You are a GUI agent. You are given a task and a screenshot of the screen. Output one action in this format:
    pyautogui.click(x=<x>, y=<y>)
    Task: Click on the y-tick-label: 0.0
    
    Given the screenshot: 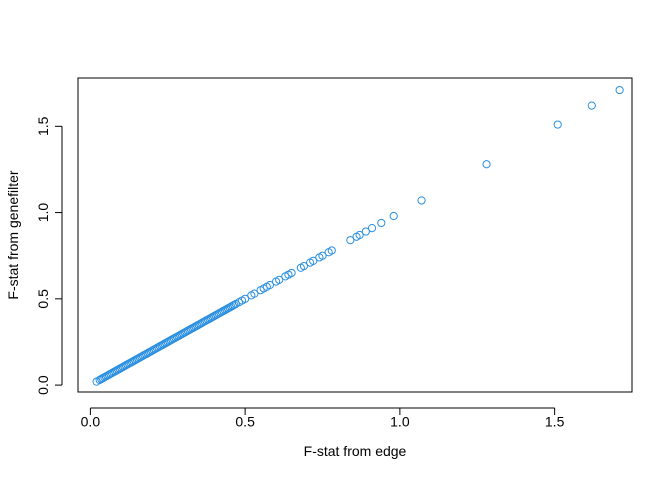 What is the action you would take?
    pyautogui.click(x=43, y=385)
    